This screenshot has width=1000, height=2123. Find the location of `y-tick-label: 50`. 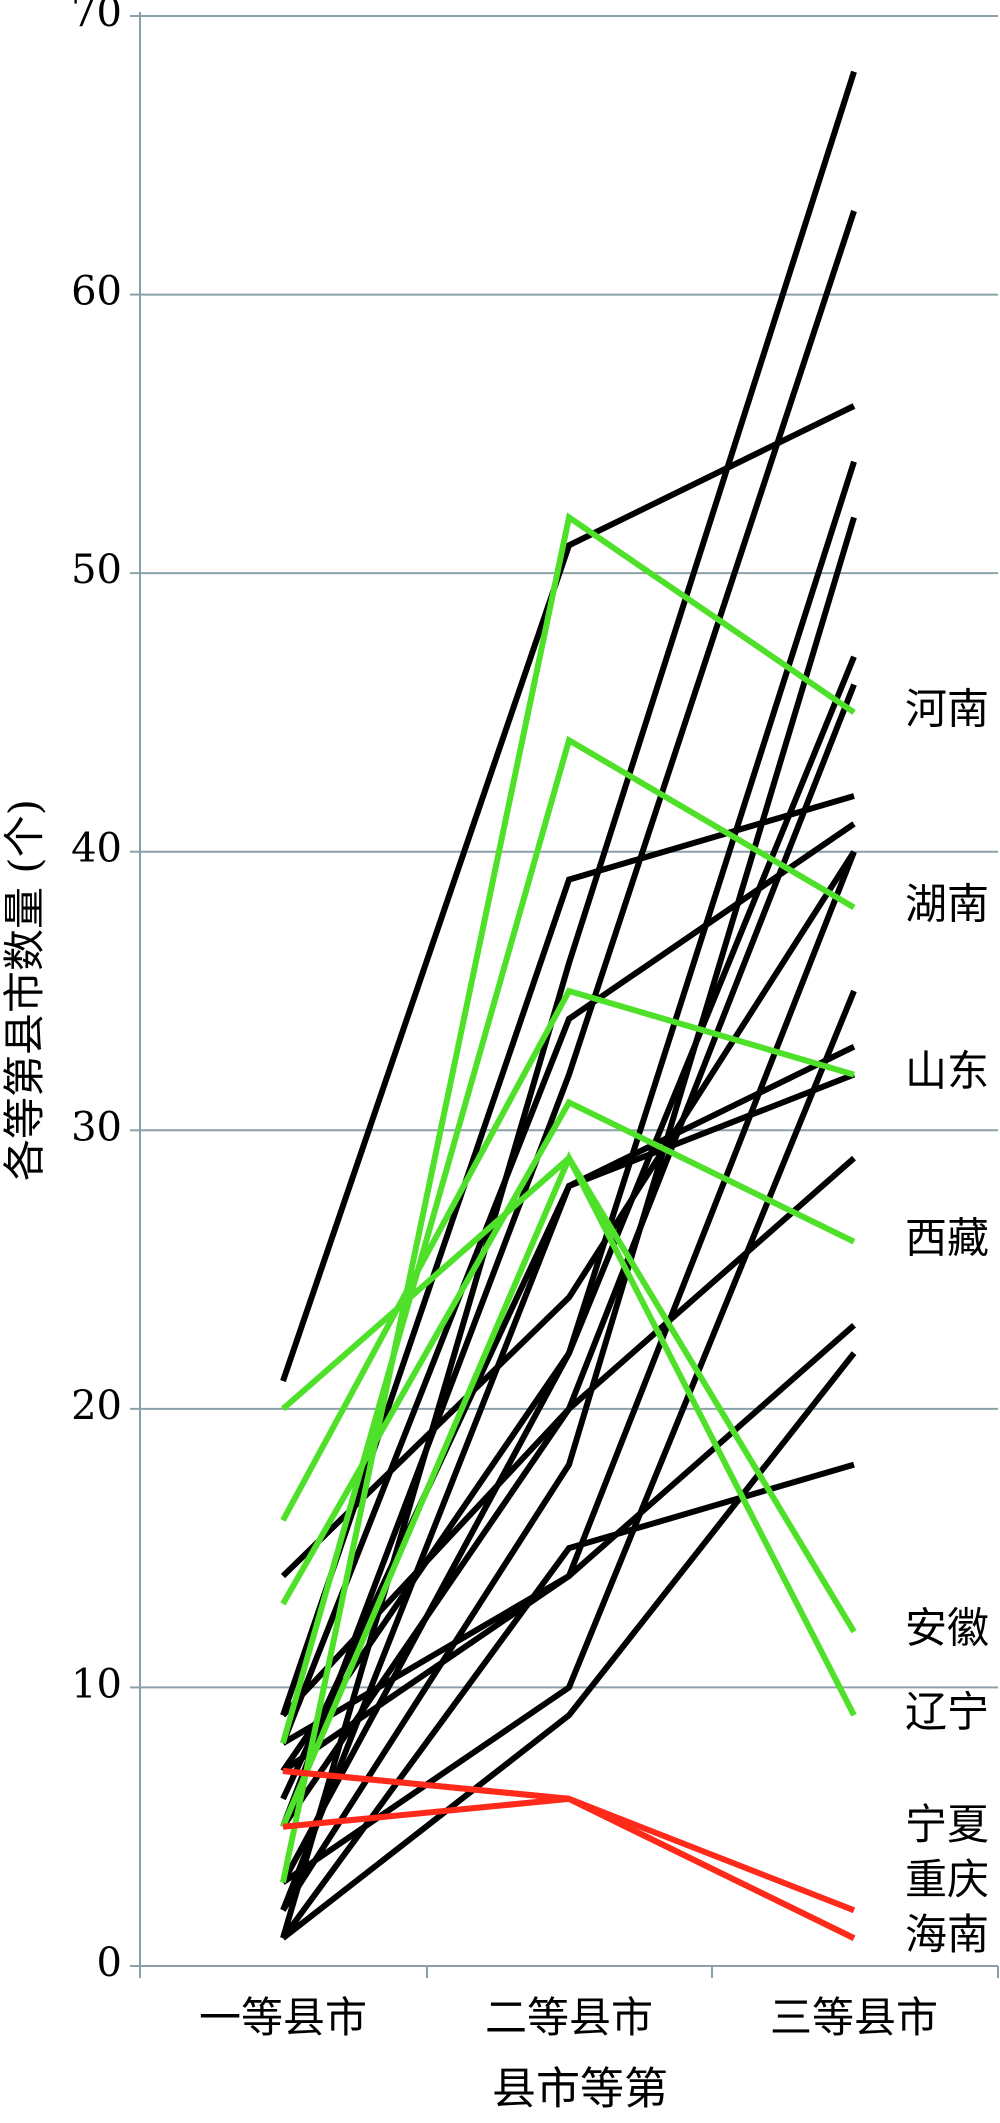

y-tick-label: 50 is located at coordinates (96, 570).